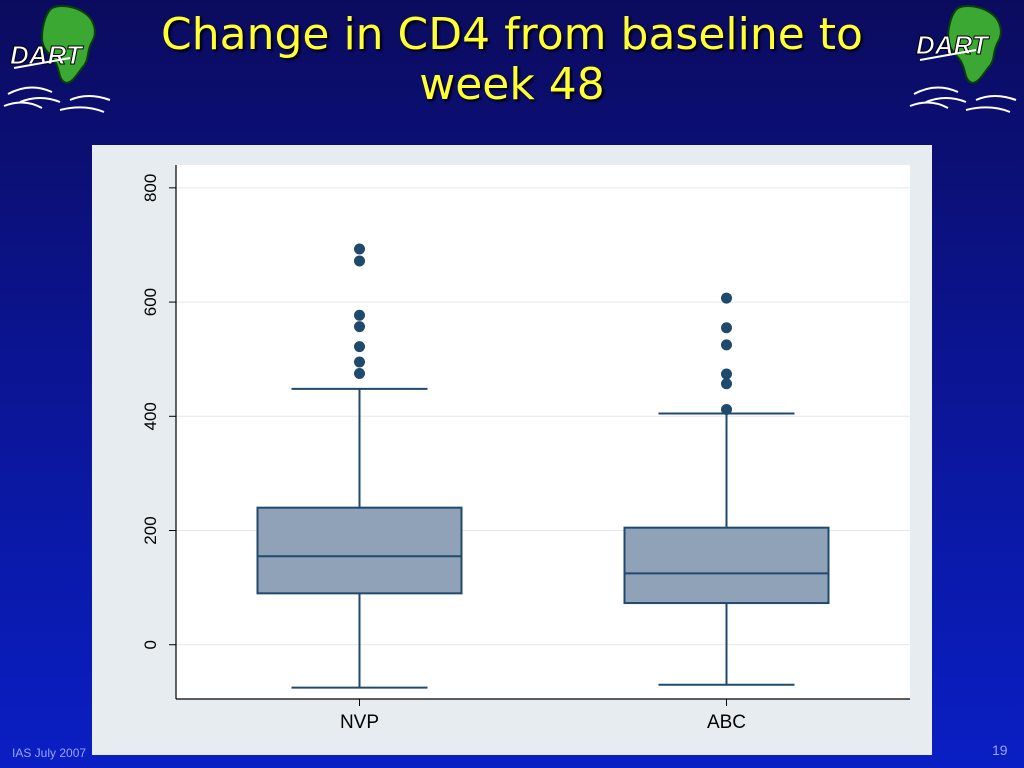 This screenshot has height=768, width=1024. I want to click on y-tick-label-4: 800, so click(150, 188).